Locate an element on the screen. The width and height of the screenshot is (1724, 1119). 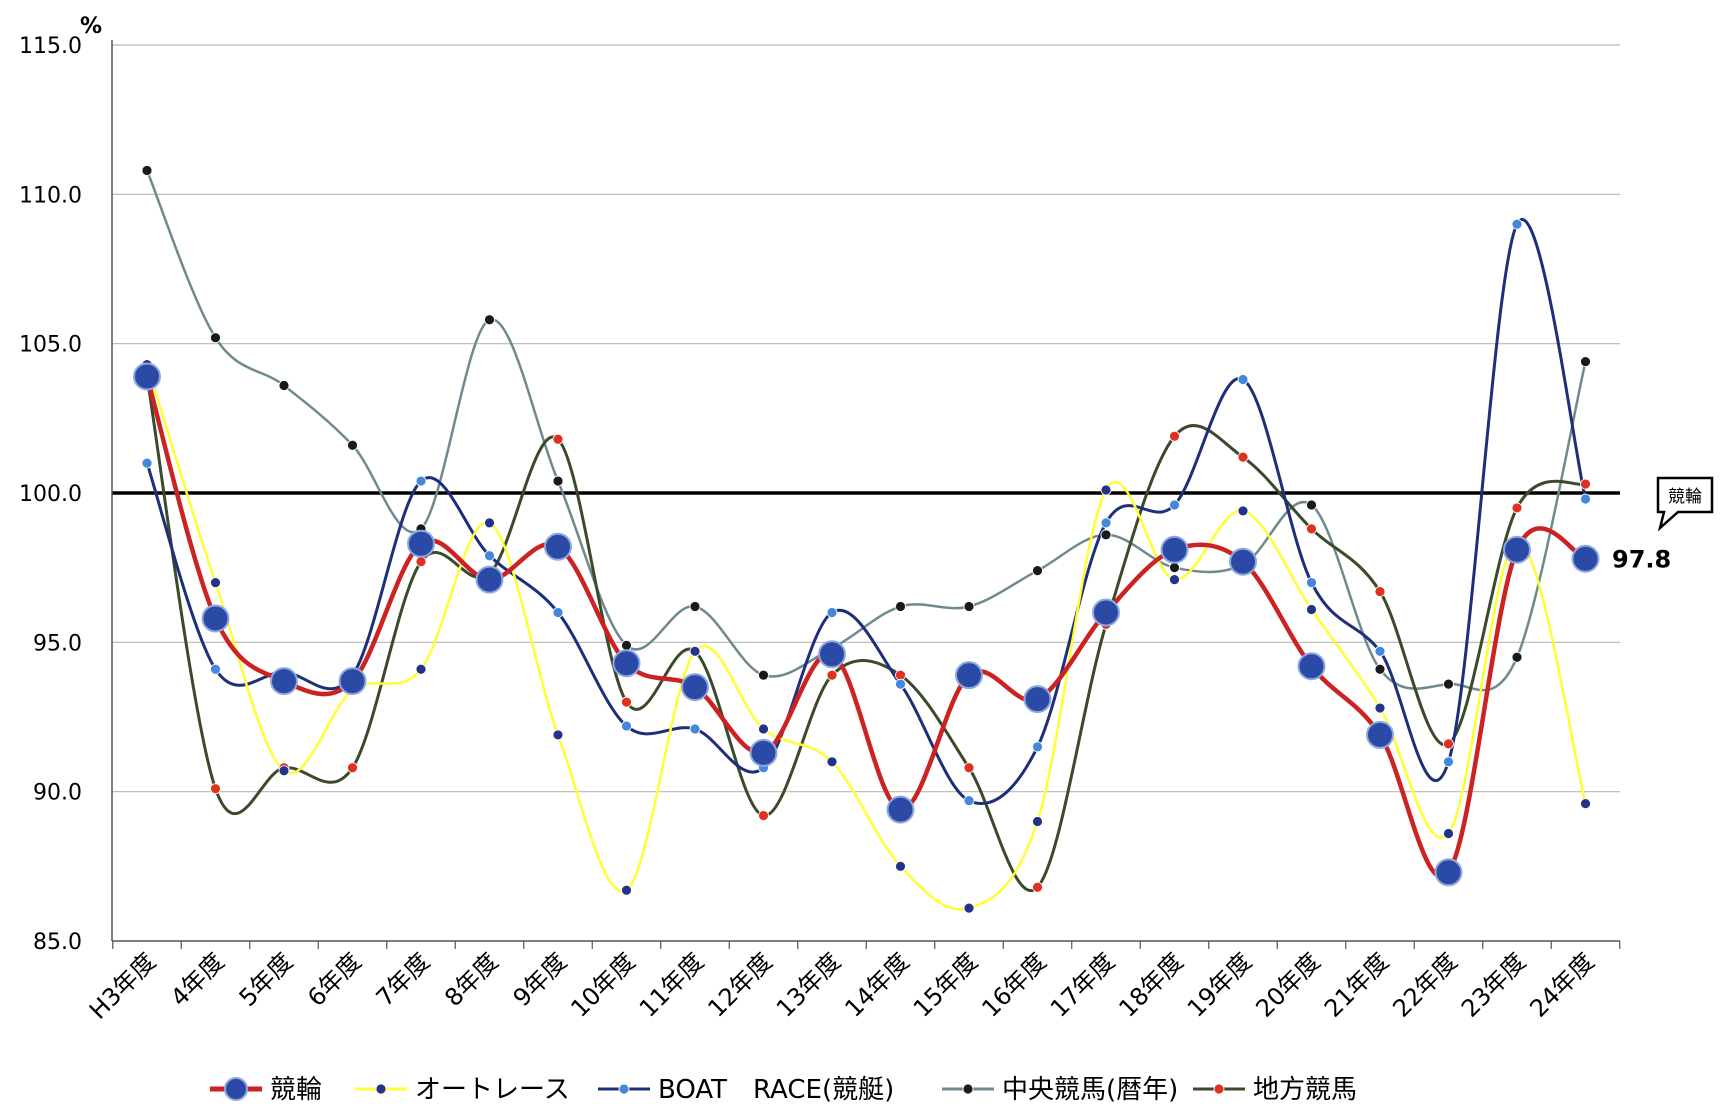
y-tick-label: 100.0 is located at coordinates (50, 494).